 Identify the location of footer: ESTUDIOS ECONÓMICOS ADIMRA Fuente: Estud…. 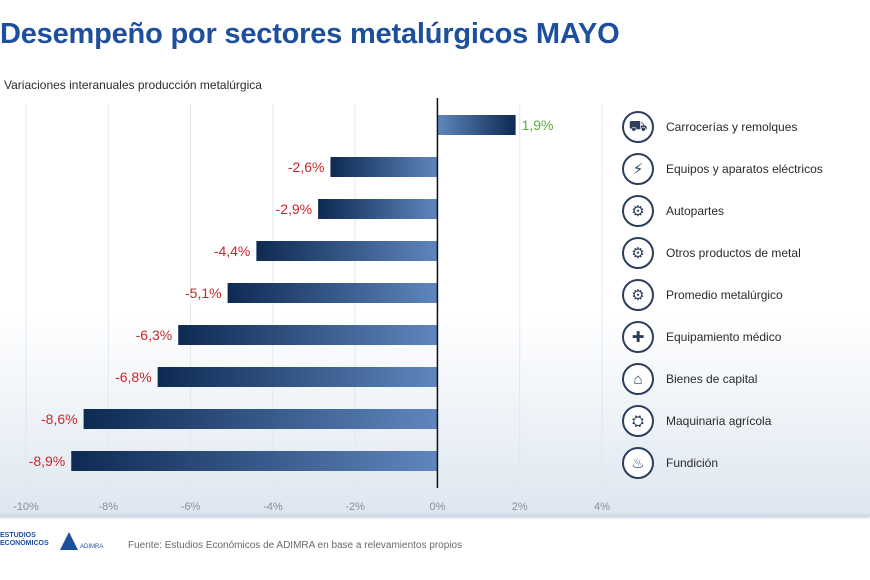
(435, 548).